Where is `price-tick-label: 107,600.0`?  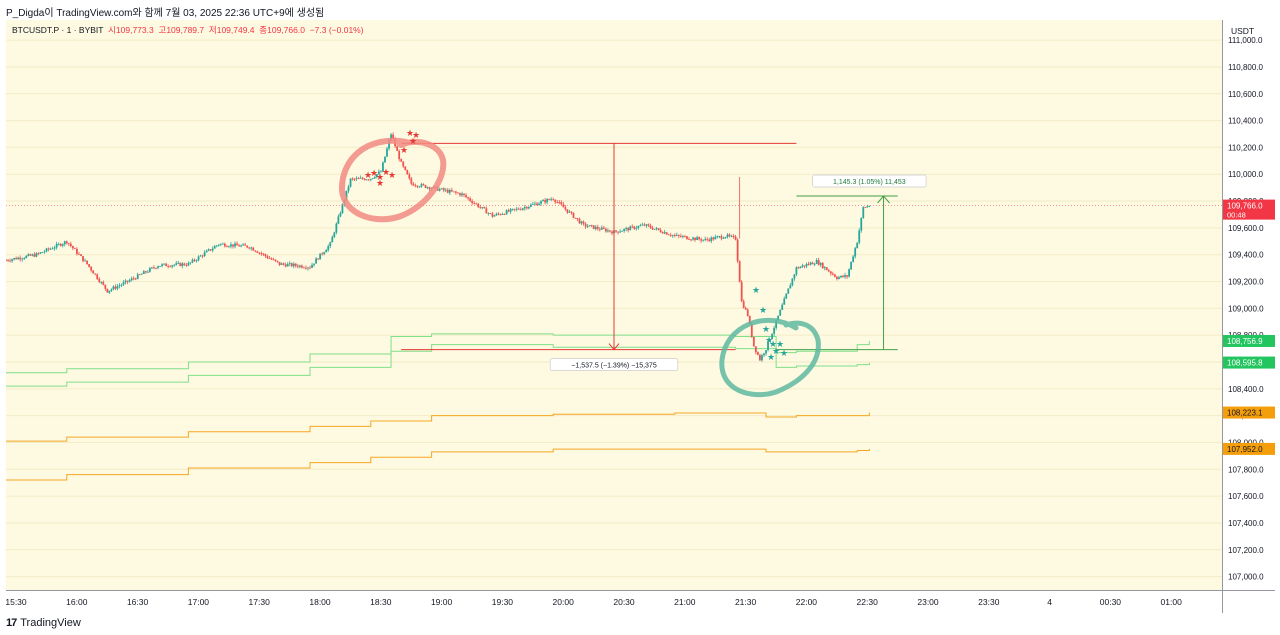 price-tick-label: 107,600.0 is located at coordinates (1246, 496).